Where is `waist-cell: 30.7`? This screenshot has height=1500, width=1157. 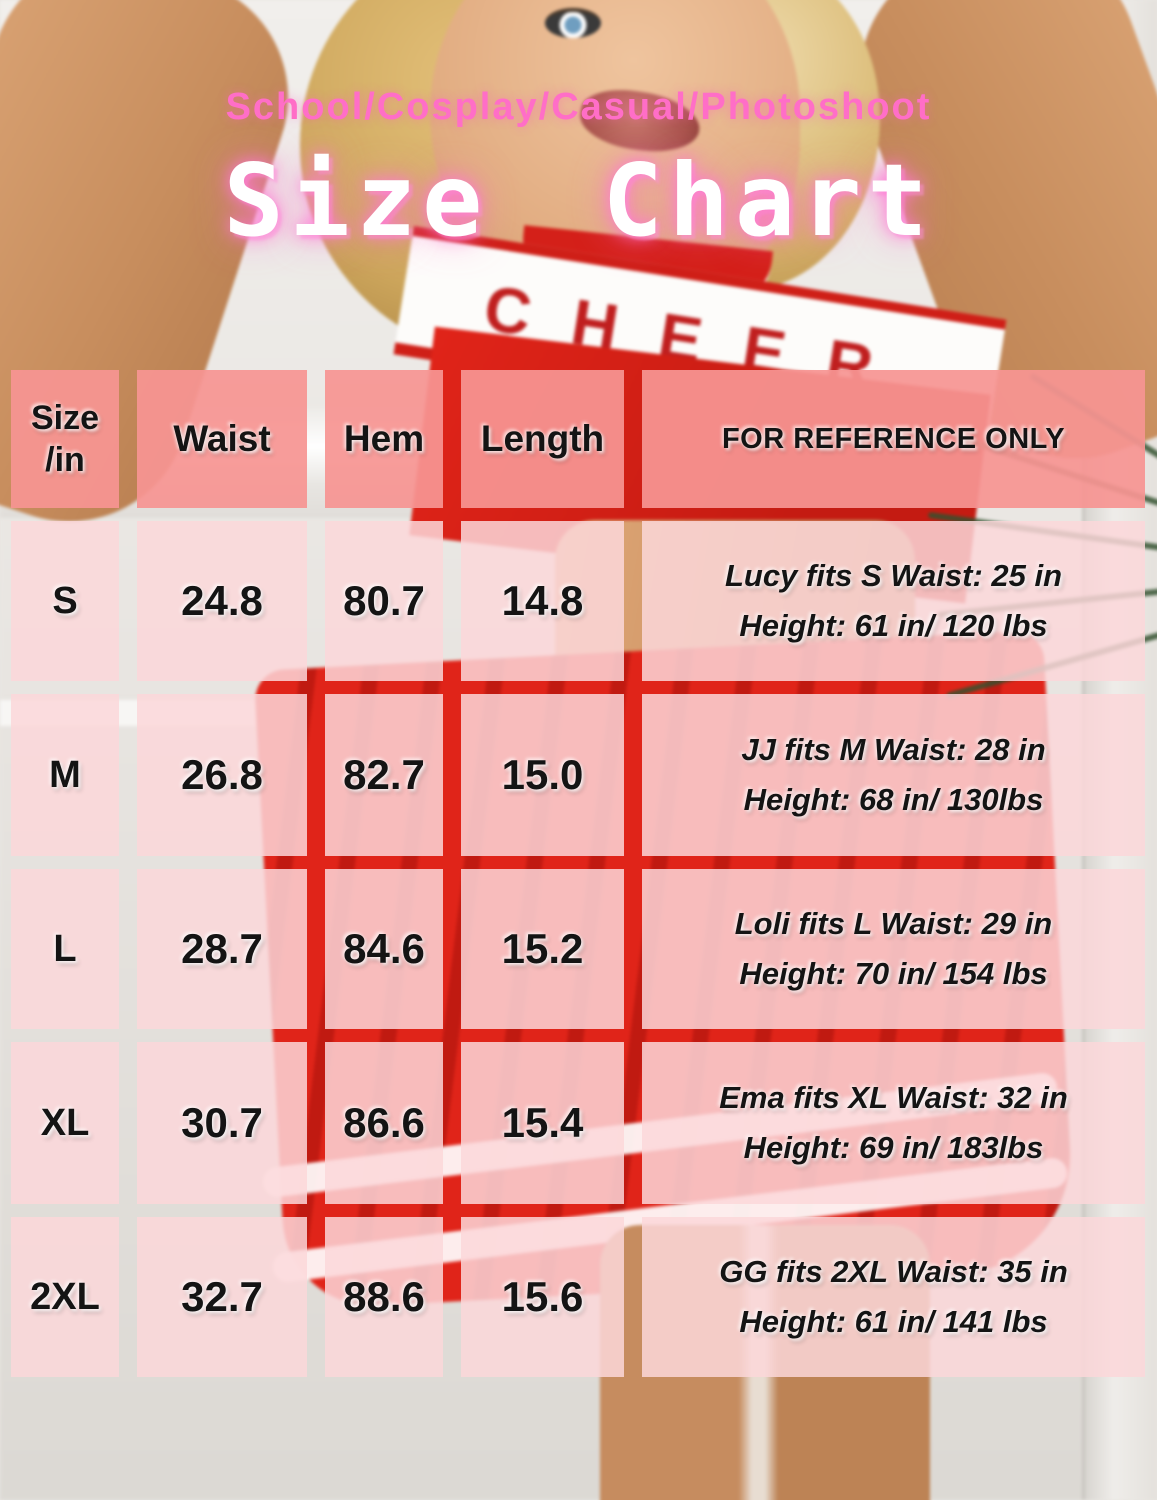
waist-cell: 30.7 is located at coordinates (222, 1123).